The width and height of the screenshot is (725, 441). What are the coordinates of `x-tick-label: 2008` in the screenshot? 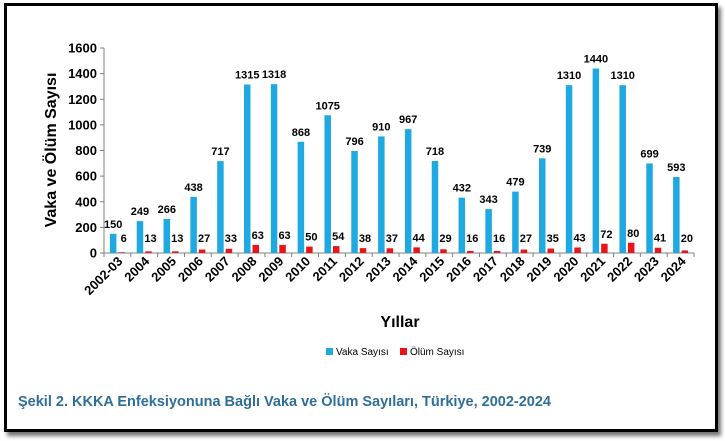 It's located at (244, 269).